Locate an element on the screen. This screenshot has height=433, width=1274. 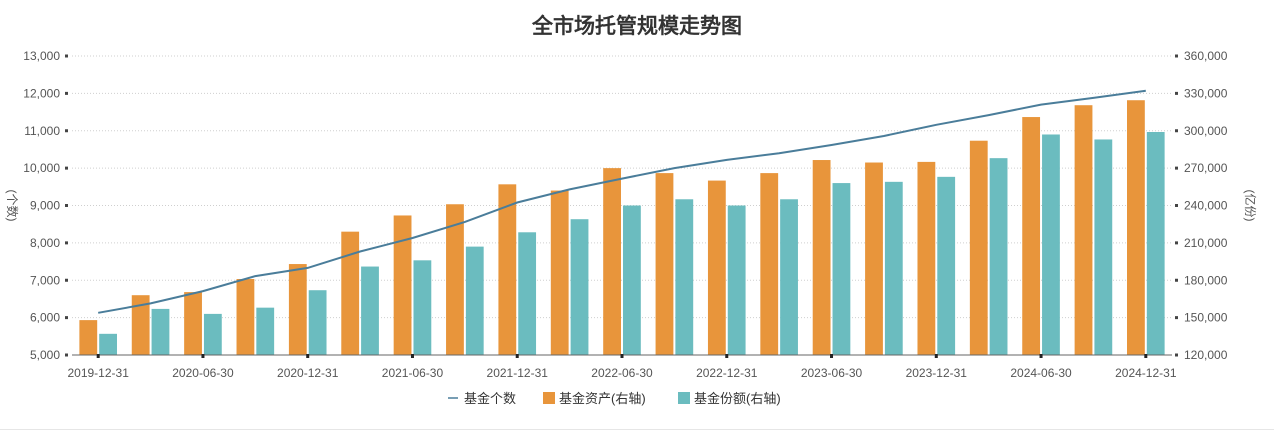
left-tick-label: 13,000 is located at coordinates (41, 56).